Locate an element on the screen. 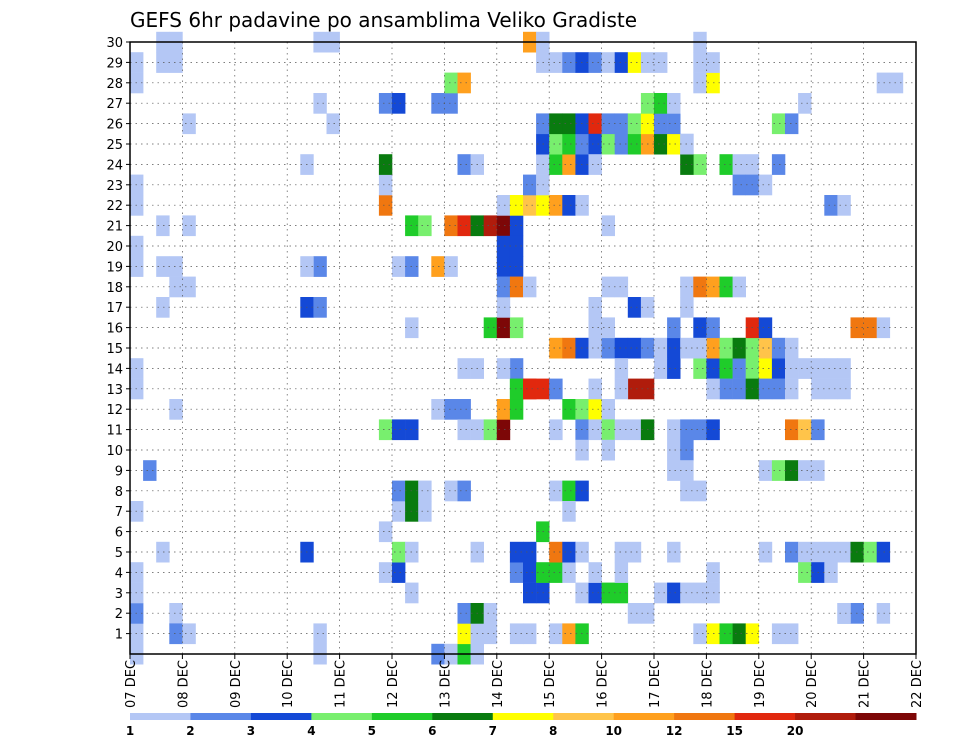 The width and height of the screenshot is (960, 746). x-tick-label: 21 DEC is located at coordinates (865, 684).